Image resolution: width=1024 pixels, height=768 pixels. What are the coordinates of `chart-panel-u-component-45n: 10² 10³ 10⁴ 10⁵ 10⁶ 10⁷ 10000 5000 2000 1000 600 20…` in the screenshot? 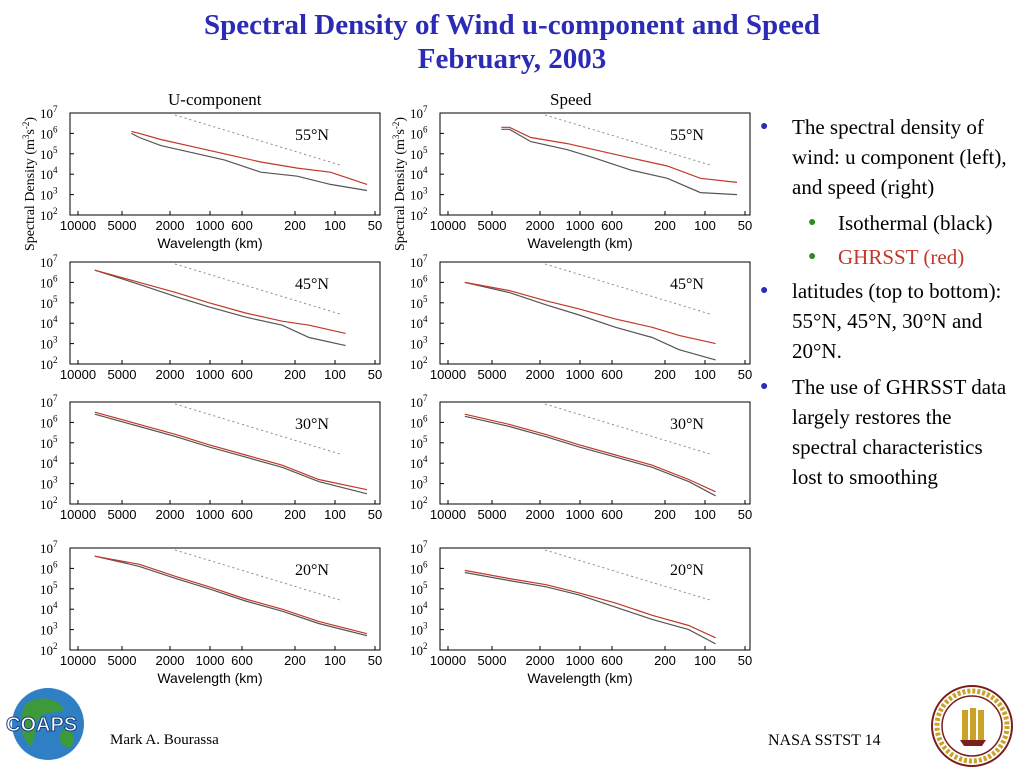 It's located at (211, 317).